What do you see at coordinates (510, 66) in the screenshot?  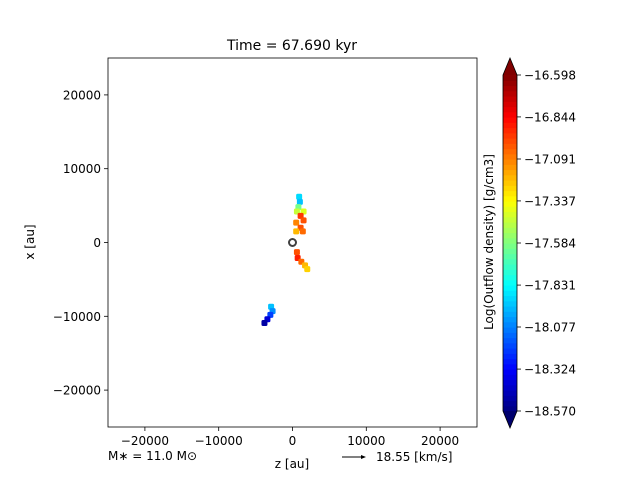 I see `colorbar-extend-max` at bounding box center [510, 66].